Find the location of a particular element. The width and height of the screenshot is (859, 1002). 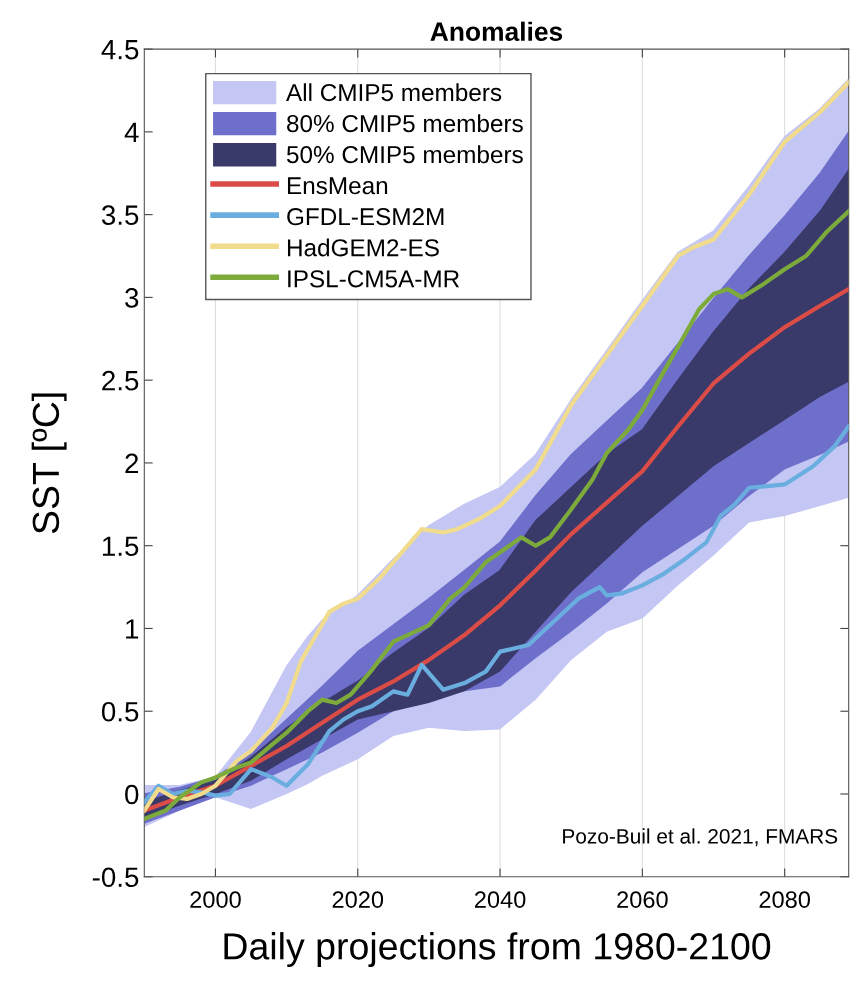

x-tick-label: 2020 is located at coordinates (358, 899).